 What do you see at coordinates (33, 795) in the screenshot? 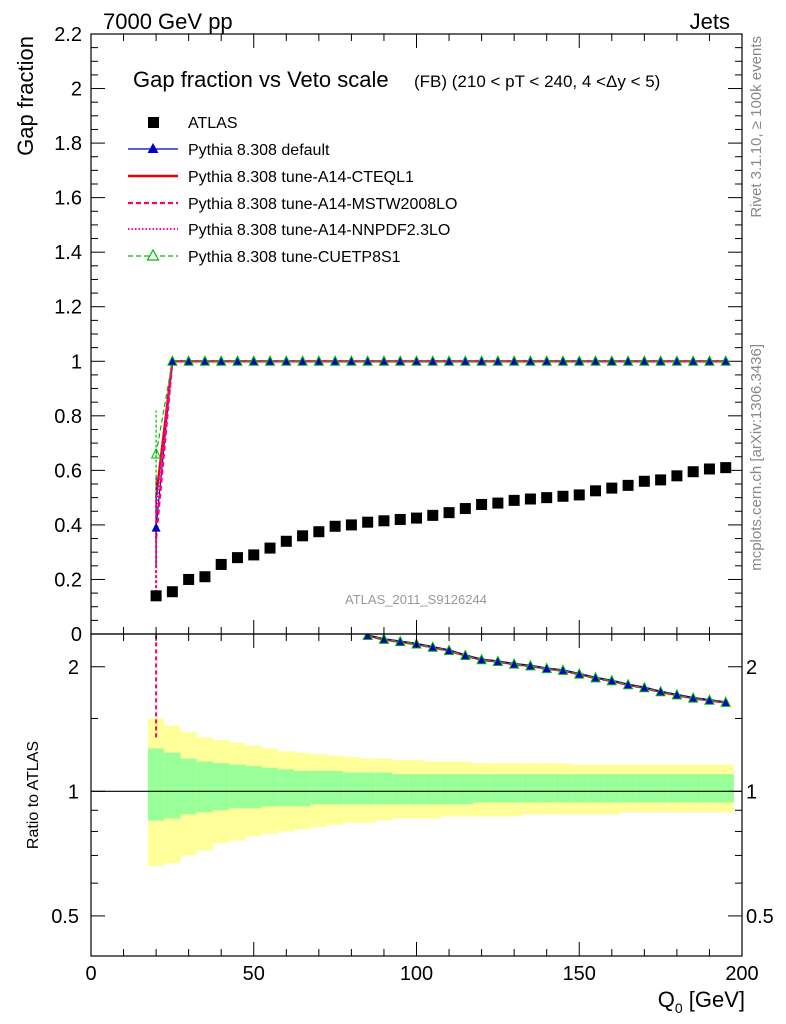
I see `y-axis-title-ratio: Ratio to ATLAS` at bounding box center [33, 795].